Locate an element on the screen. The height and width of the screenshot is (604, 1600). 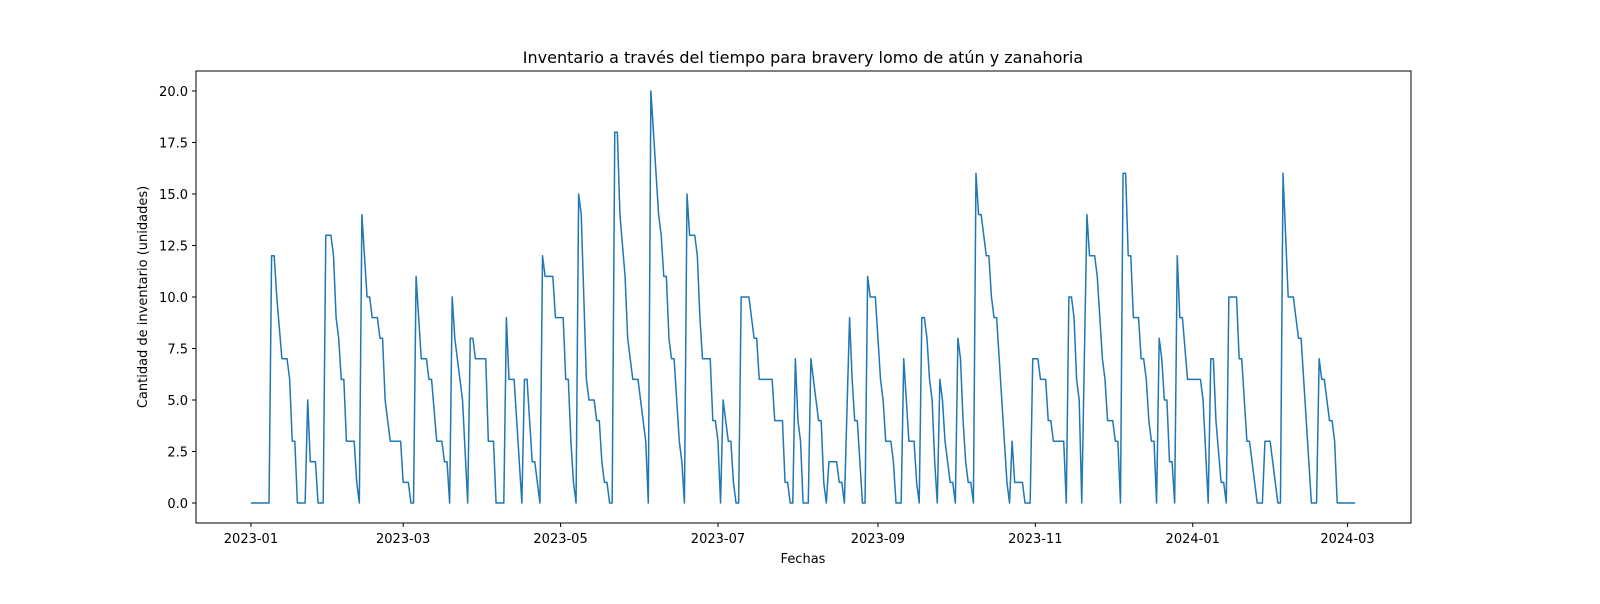
x-tick-label: 2024-03 is located at coordinates (1347, 539).